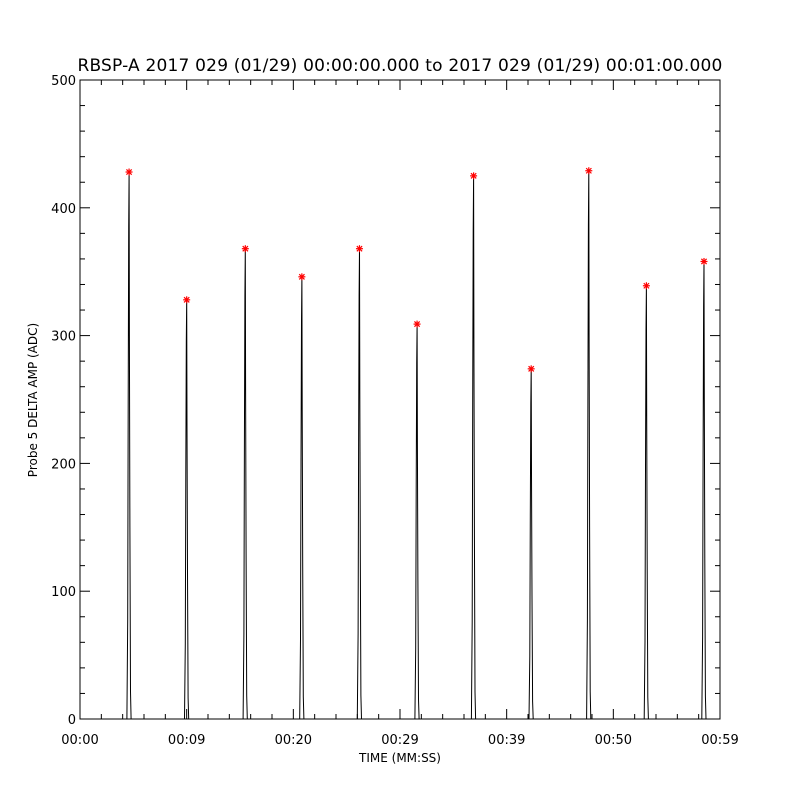 Image resolution: width=800 pixels, height=800 pixels. Describe the element at coordinates (506, 740) in the screenshot. I see `x-tick-label: 00:39` at that location.